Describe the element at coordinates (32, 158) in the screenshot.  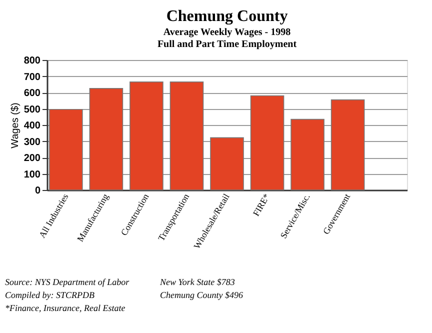
I see `y-tick-label: 200` at that location.